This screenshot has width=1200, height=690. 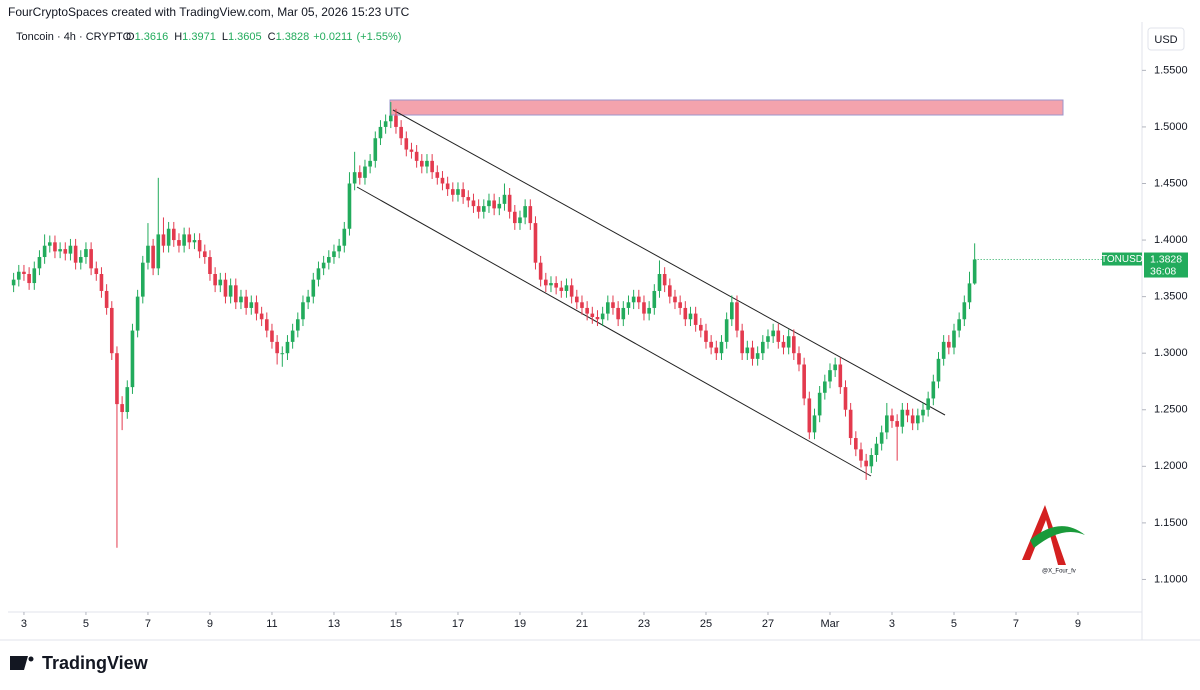 What do you see at coordinates (199, 37) in the screenshot?
I see `ohlc-value: 1.3971` at bounding box center [199, 37].